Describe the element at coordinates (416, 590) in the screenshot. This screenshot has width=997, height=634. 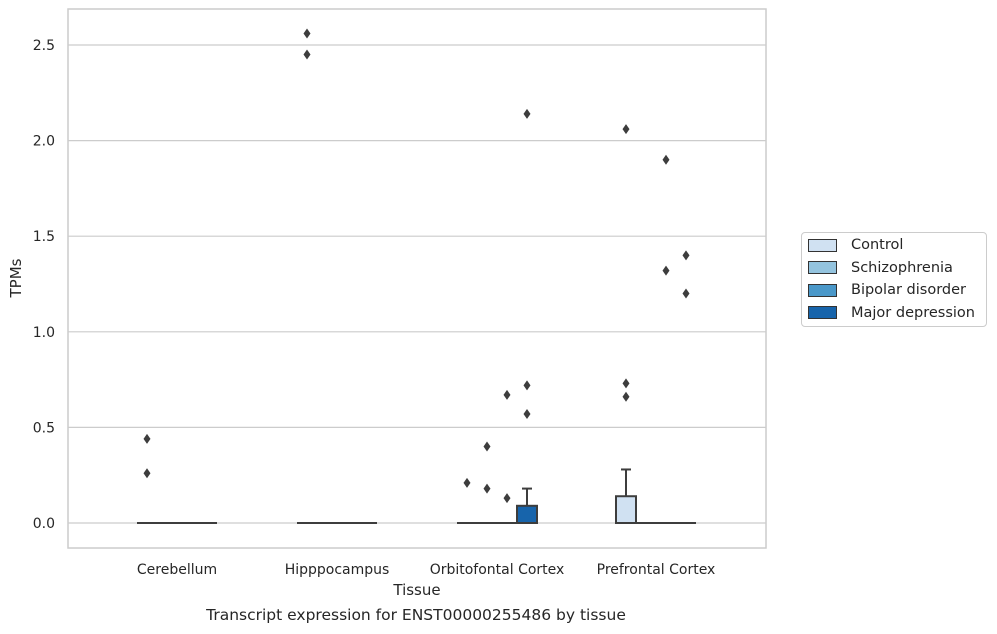
I see `x-axis-label: Tissue` at that location.